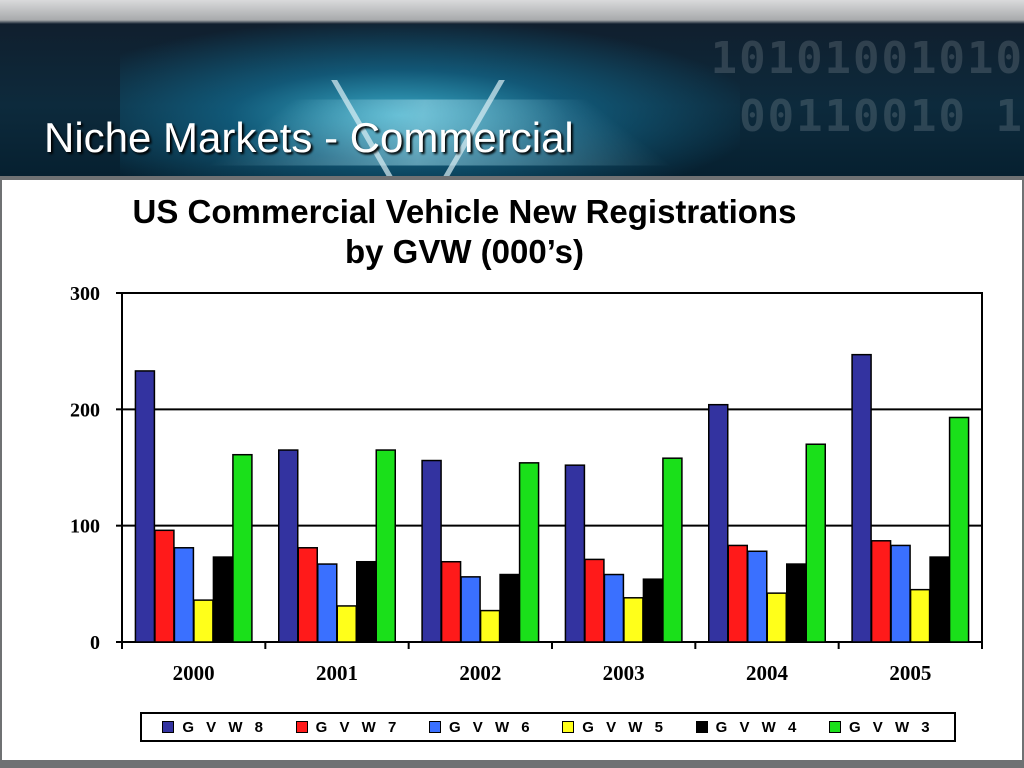 Image resolution: width=1024 pixels, height=768 pixels. Describe the element at coordinates (491, 727) in the screenshot. I see `legend-label: G V W 6` at that location.